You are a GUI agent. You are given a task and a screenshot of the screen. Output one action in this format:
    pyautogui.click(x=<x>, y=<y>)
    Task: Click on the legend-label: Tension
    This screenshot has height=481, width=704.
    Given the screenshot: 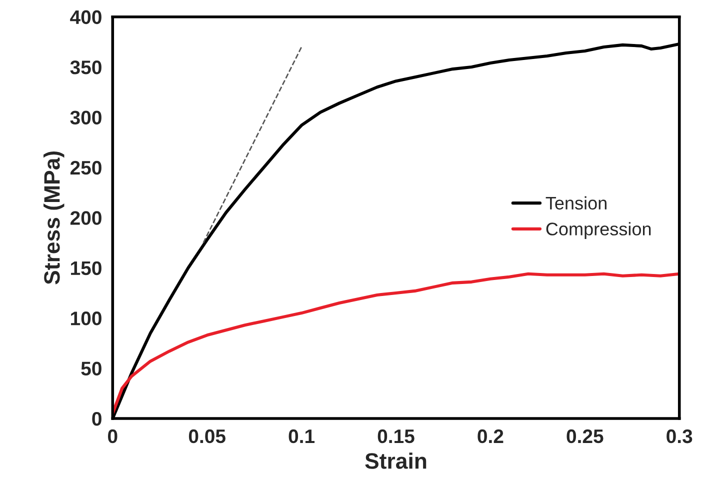 What is the action you would take?
    pyautogui.click(x=576, y=203)
    